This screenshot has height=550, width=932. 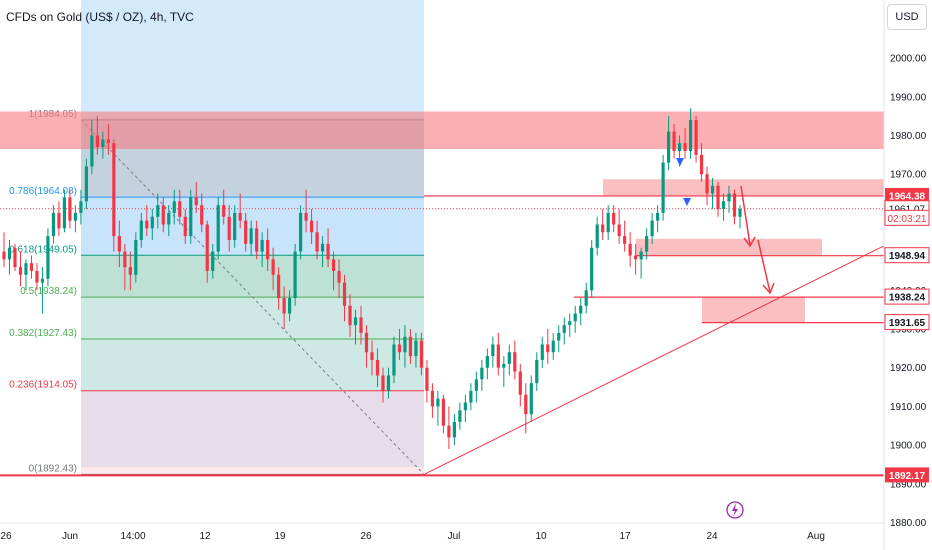 I want to click on x-tick-label: 10, so click(x=541, y=536).